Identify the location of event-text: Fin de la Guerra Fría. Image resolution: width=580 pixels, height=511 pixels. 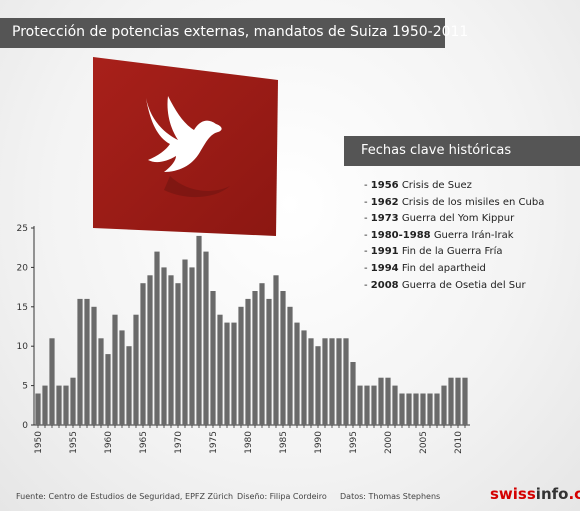
(452, 252).